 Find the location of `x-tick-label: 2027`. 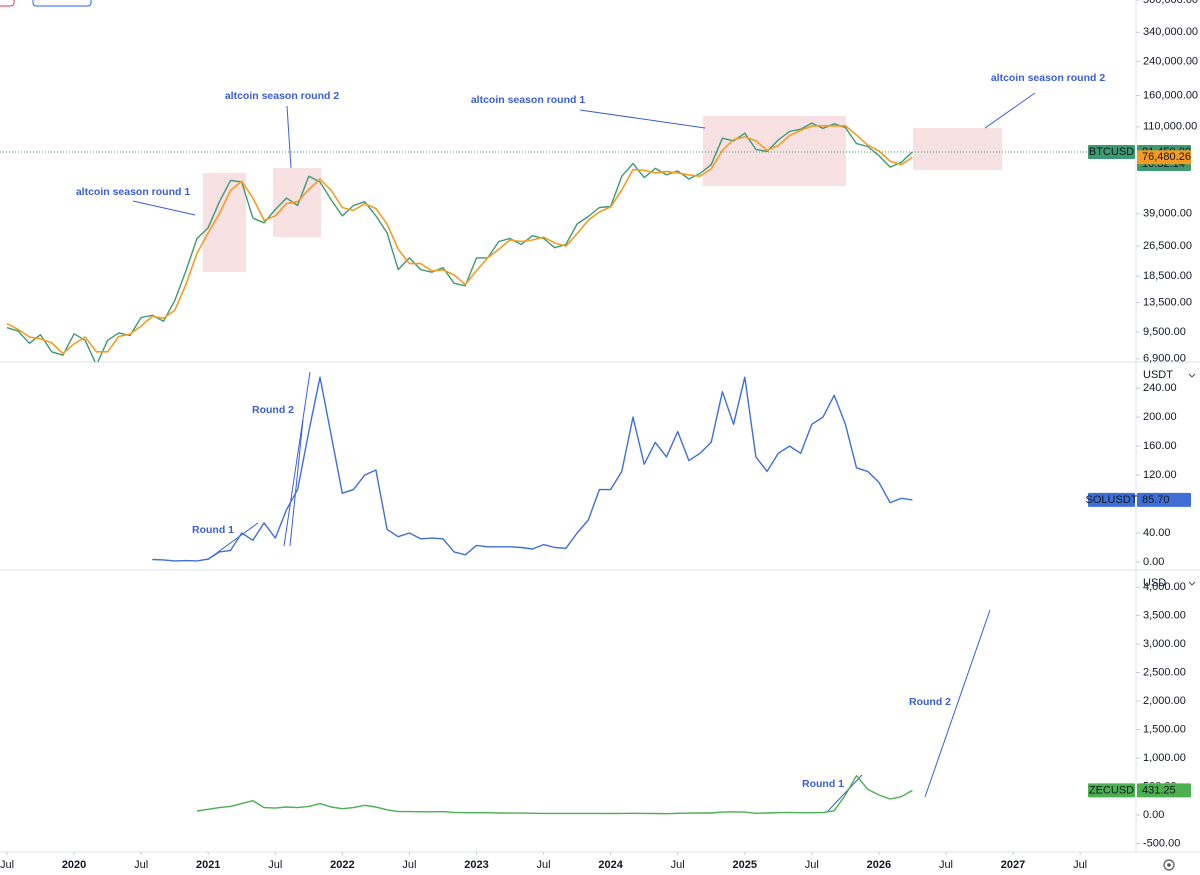

x-tick-label: 2027 is located at coordinates (1013, 865).